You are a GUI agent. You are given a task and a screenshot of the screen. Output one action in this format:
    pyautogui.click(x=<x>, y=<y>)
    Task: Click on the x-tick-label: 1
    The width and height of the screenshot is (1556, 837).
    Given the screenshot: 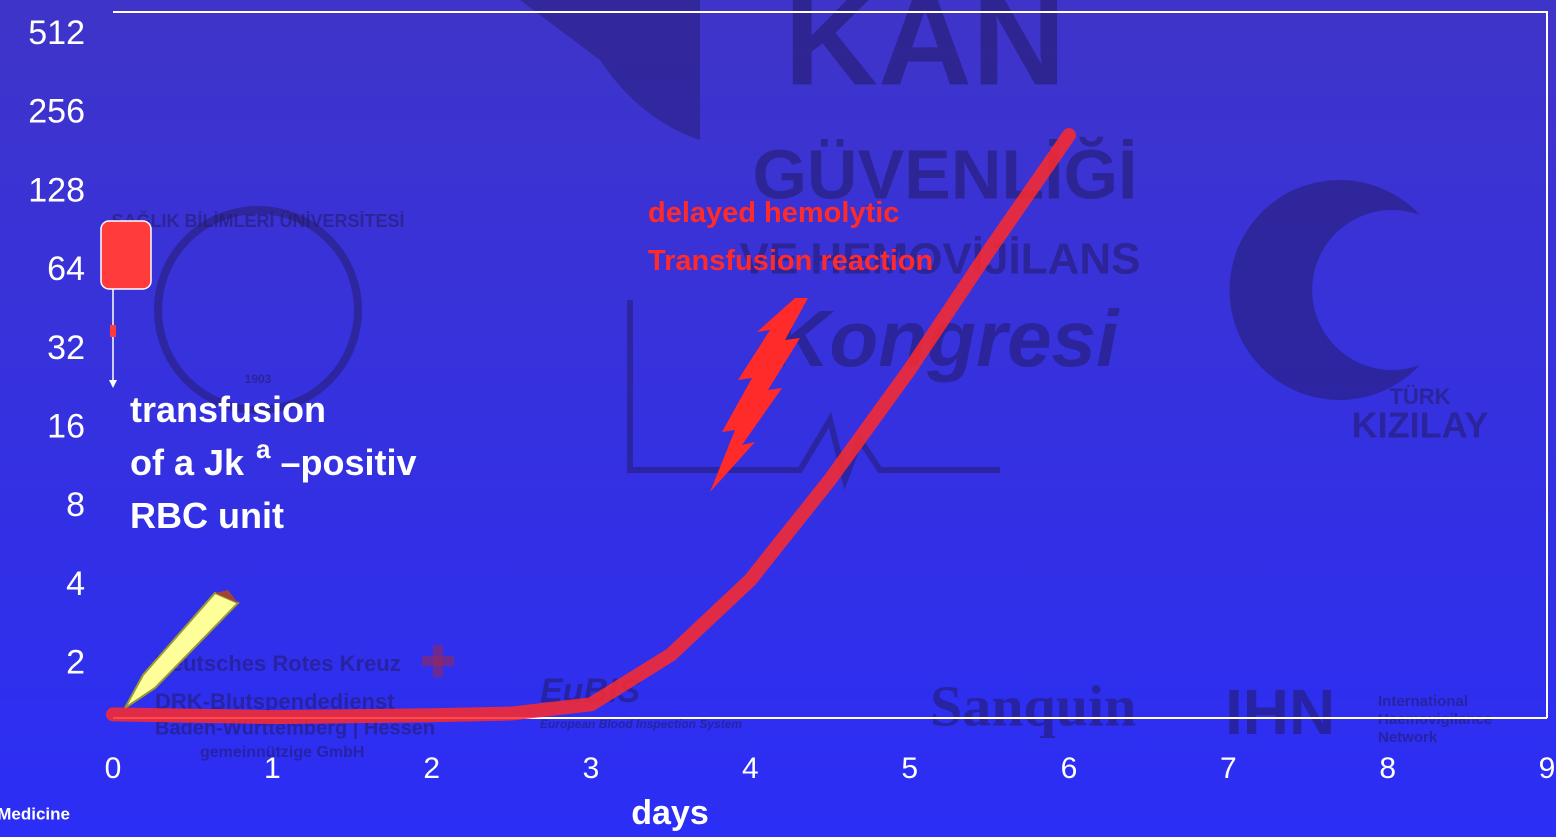 What is the action you would take?
    pyautogui.click(x=272, y=768)
    